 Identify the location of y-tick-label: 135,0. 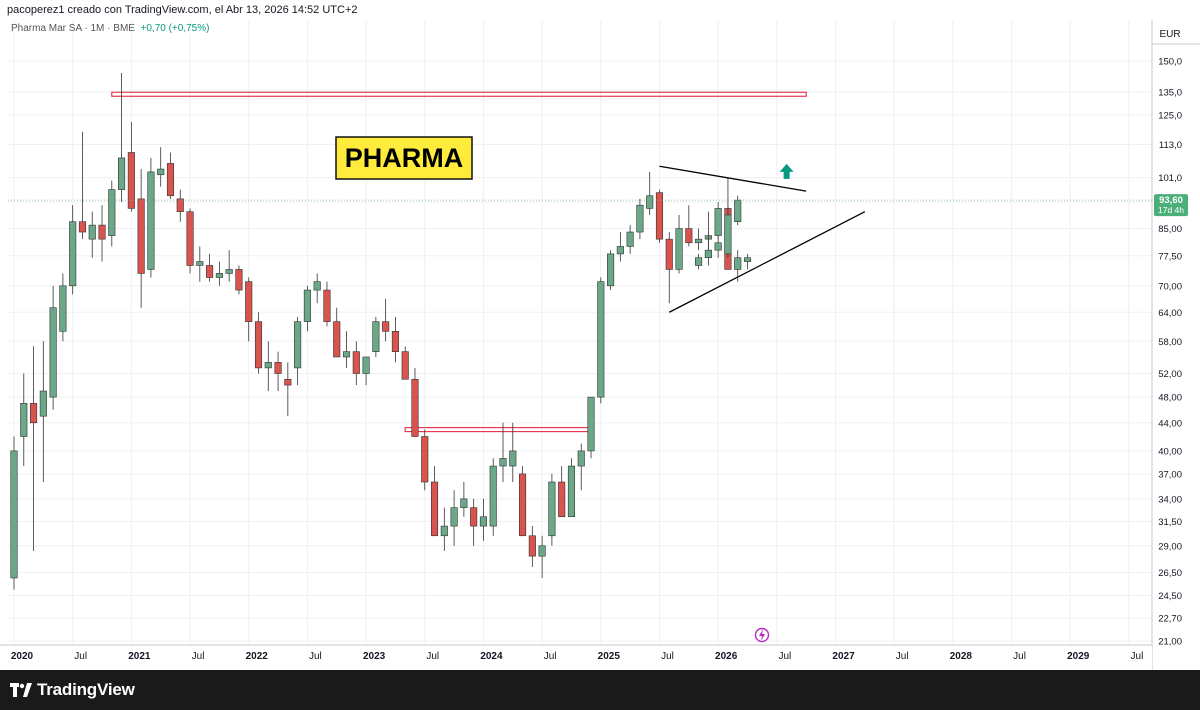
(1170, 93).